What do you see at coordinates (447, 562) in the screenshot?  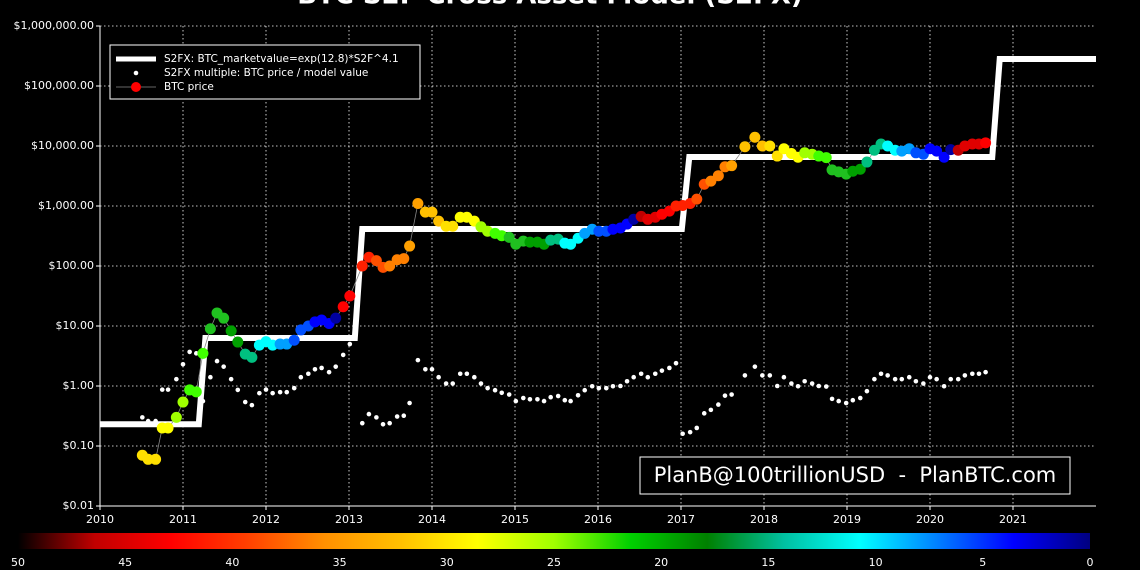 I see `colorbar-tick-label: 30` at bounding box center [447, 562].